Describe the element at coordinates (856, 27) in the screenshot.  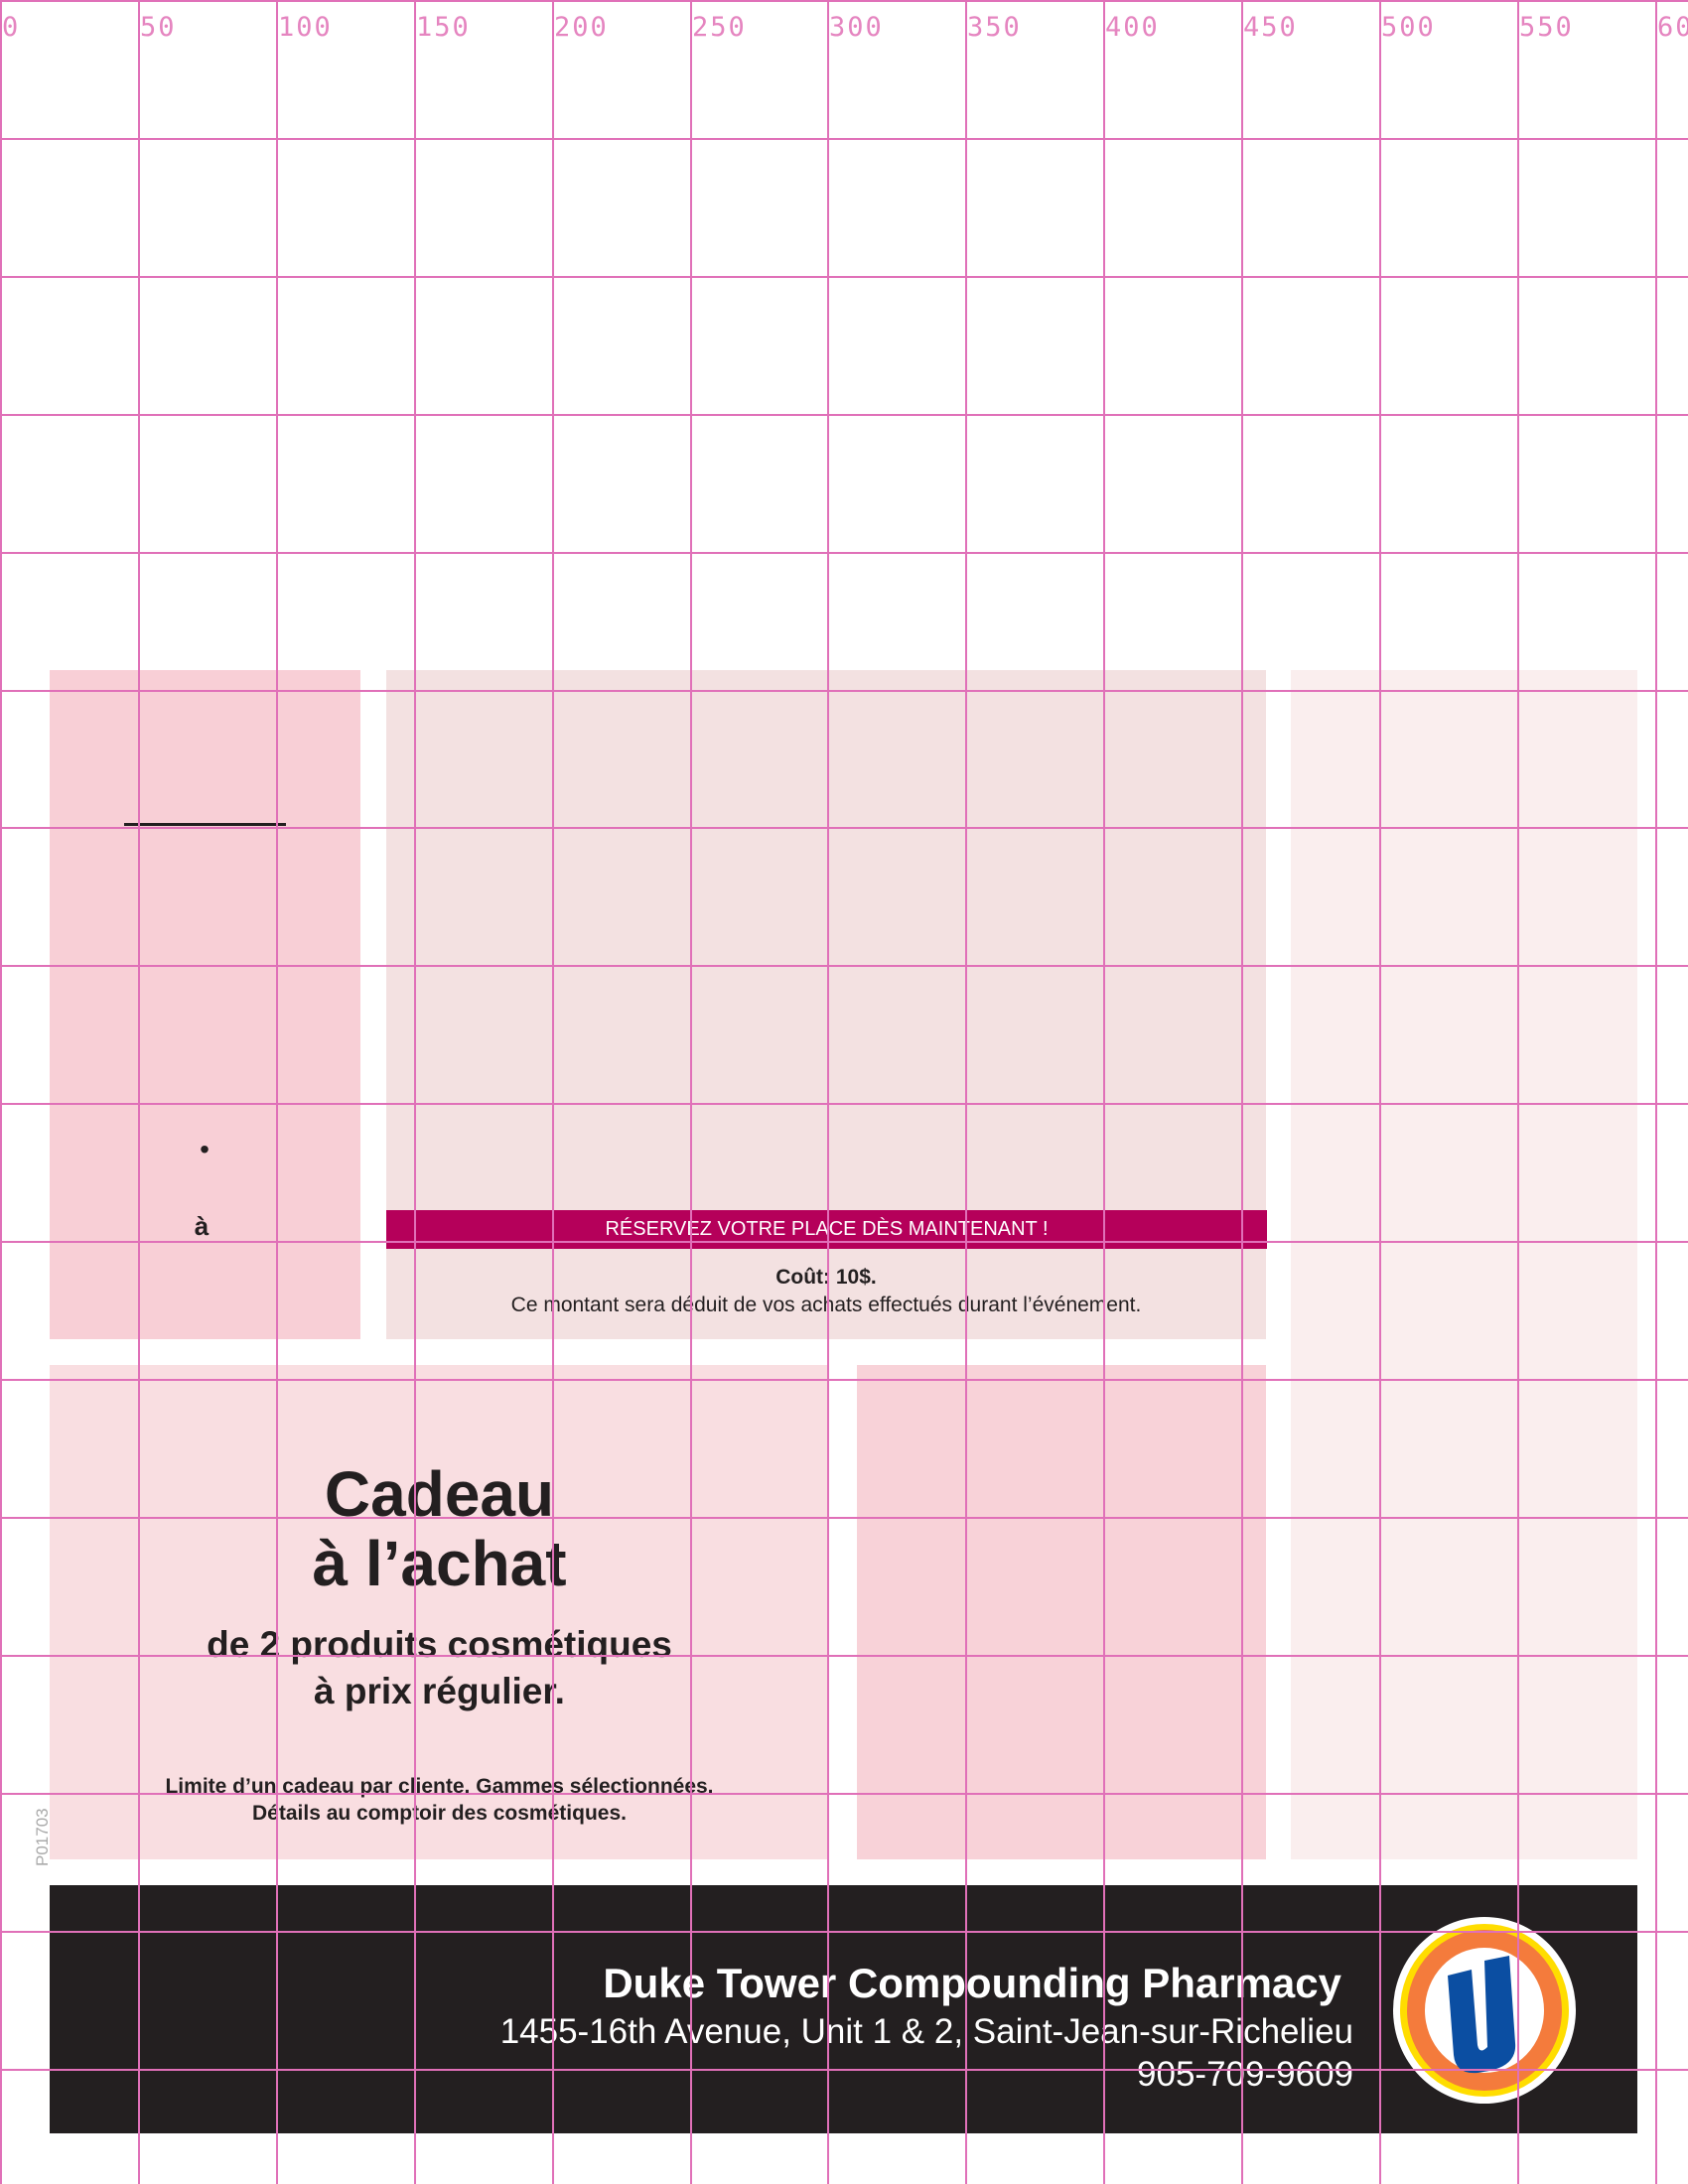
I see `grid-label: 300` at that location.